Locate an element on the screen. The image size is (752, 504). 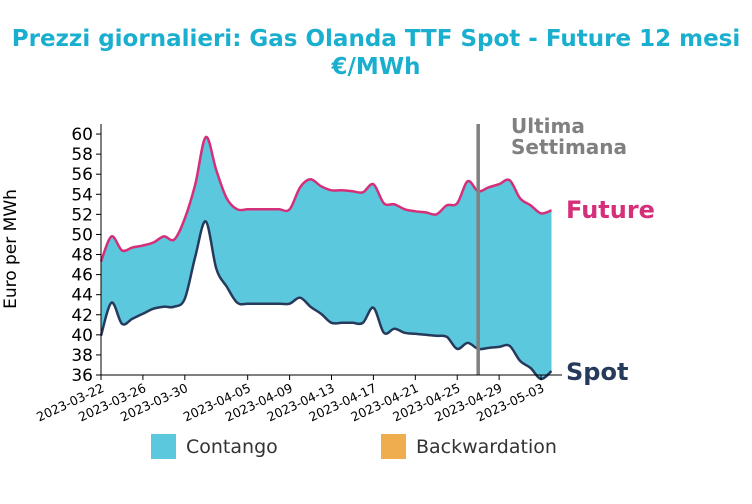
y-tick-label: 48 is located at coordinates (82, 256).